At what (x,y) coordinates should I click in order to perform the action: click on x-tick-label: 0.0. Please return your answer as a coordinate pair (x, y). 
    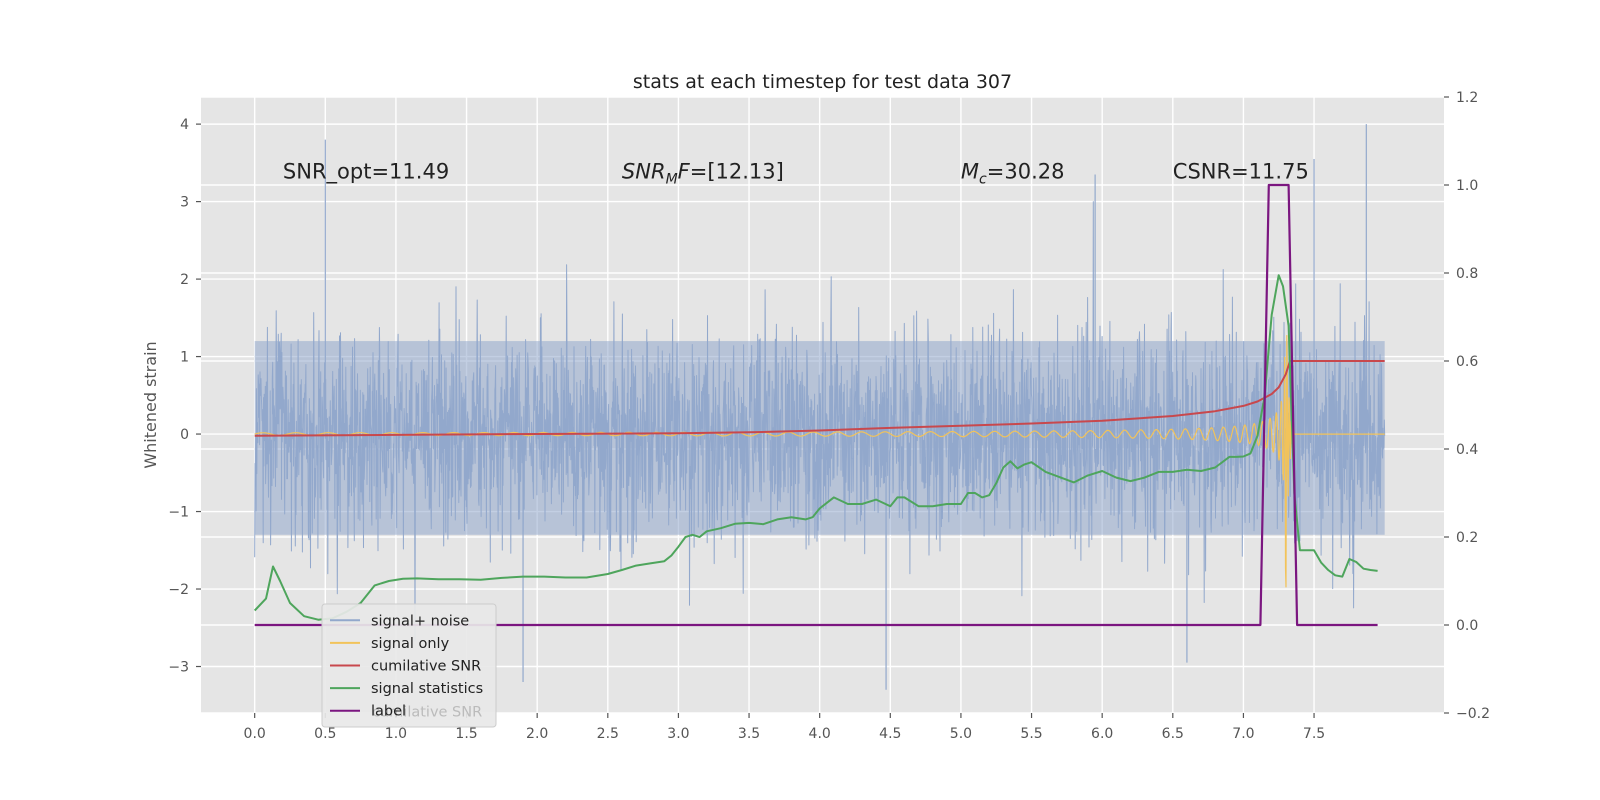
    Looking at the image, I should click on (255, 734).